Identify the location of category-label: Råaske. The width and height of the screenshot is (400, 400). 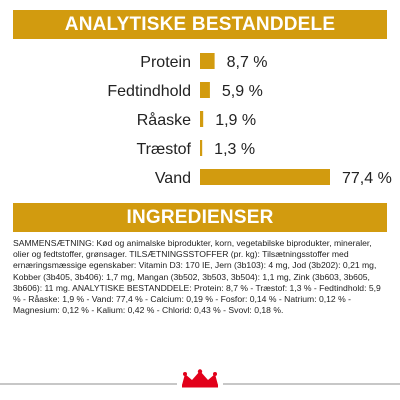
(164, 120).